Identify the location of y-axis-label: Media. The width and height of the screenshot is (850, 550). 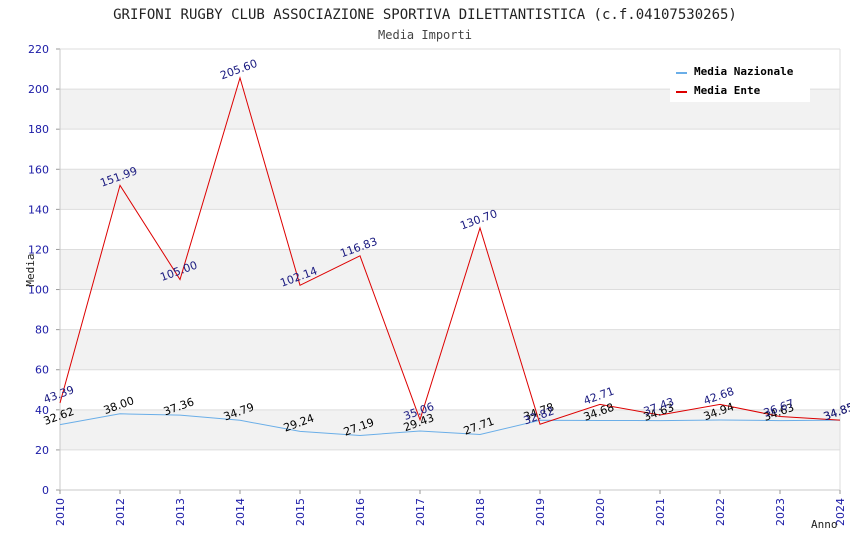
(30, 269).